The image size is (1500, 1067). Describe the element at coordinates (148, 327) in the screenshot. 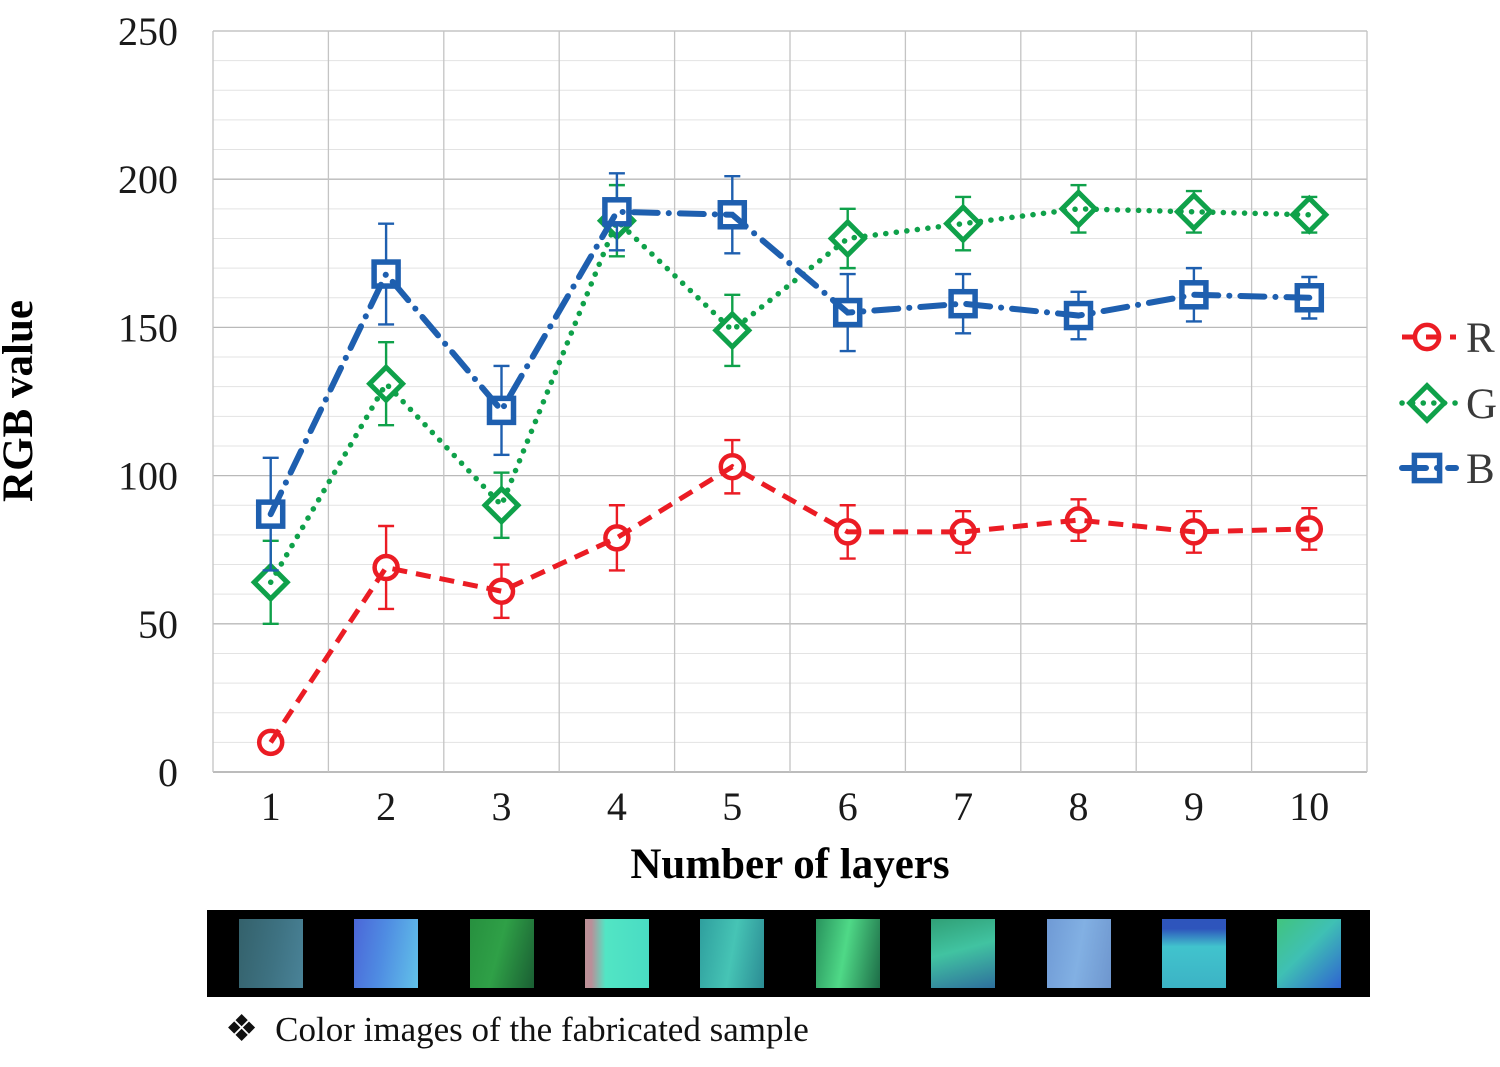

I see `y-tick-label: 150` at that location.